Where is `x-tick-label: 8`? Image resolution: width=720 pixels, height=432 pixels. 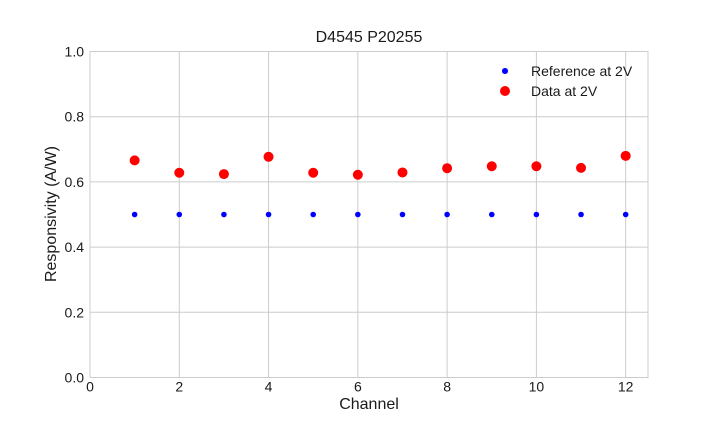
x-tick-label: 8 is located at coordinates (447, 387).